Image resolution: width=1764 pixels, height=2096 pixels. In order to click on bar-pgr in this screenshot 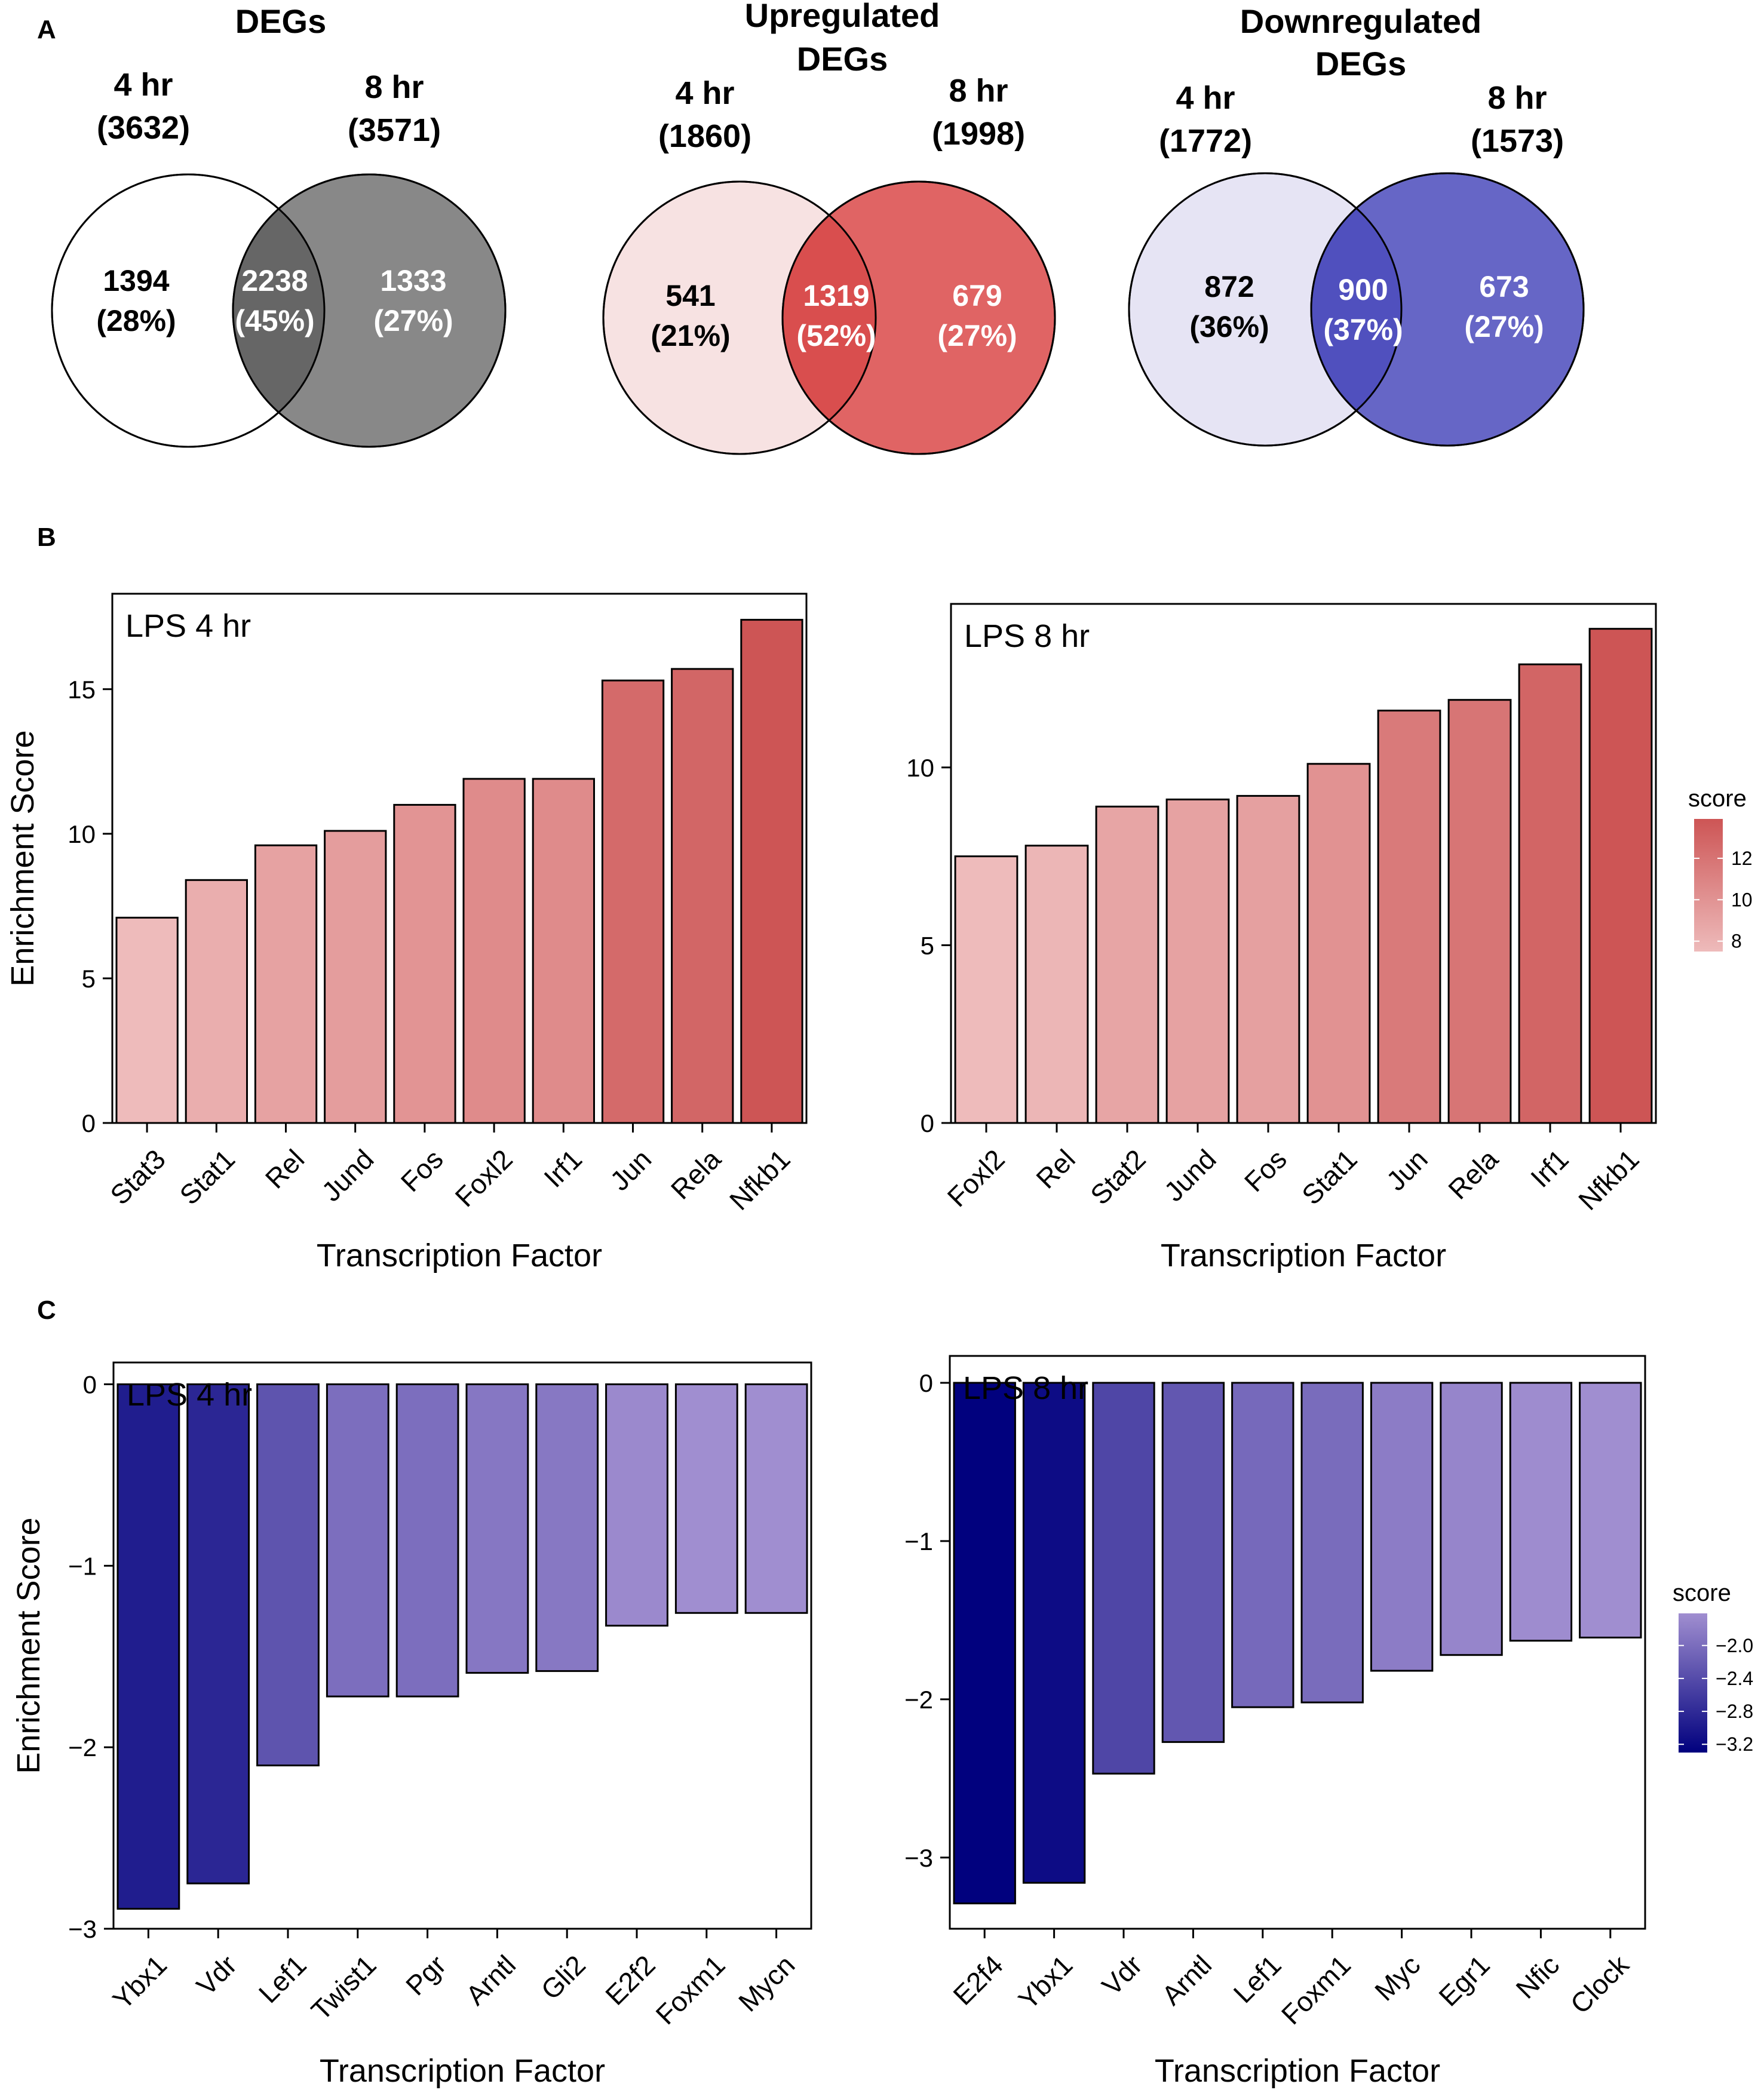, I will do `click(427, 1540)`.